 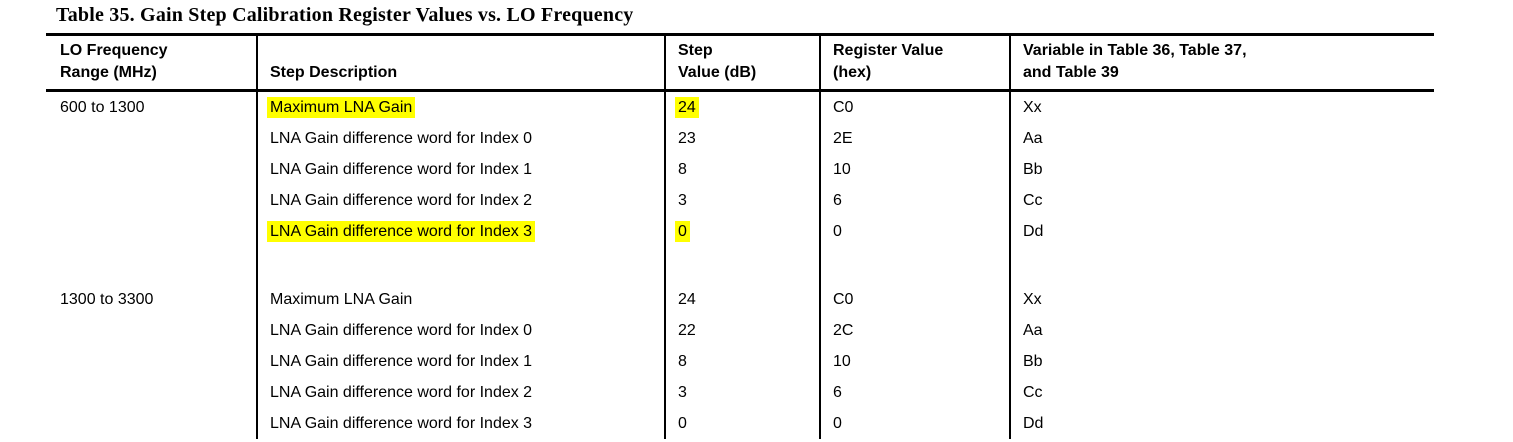 What do you see at coordinates (914, 265) in the screenshot?
I see `cell-register-value` at bounding box center [914, 265].